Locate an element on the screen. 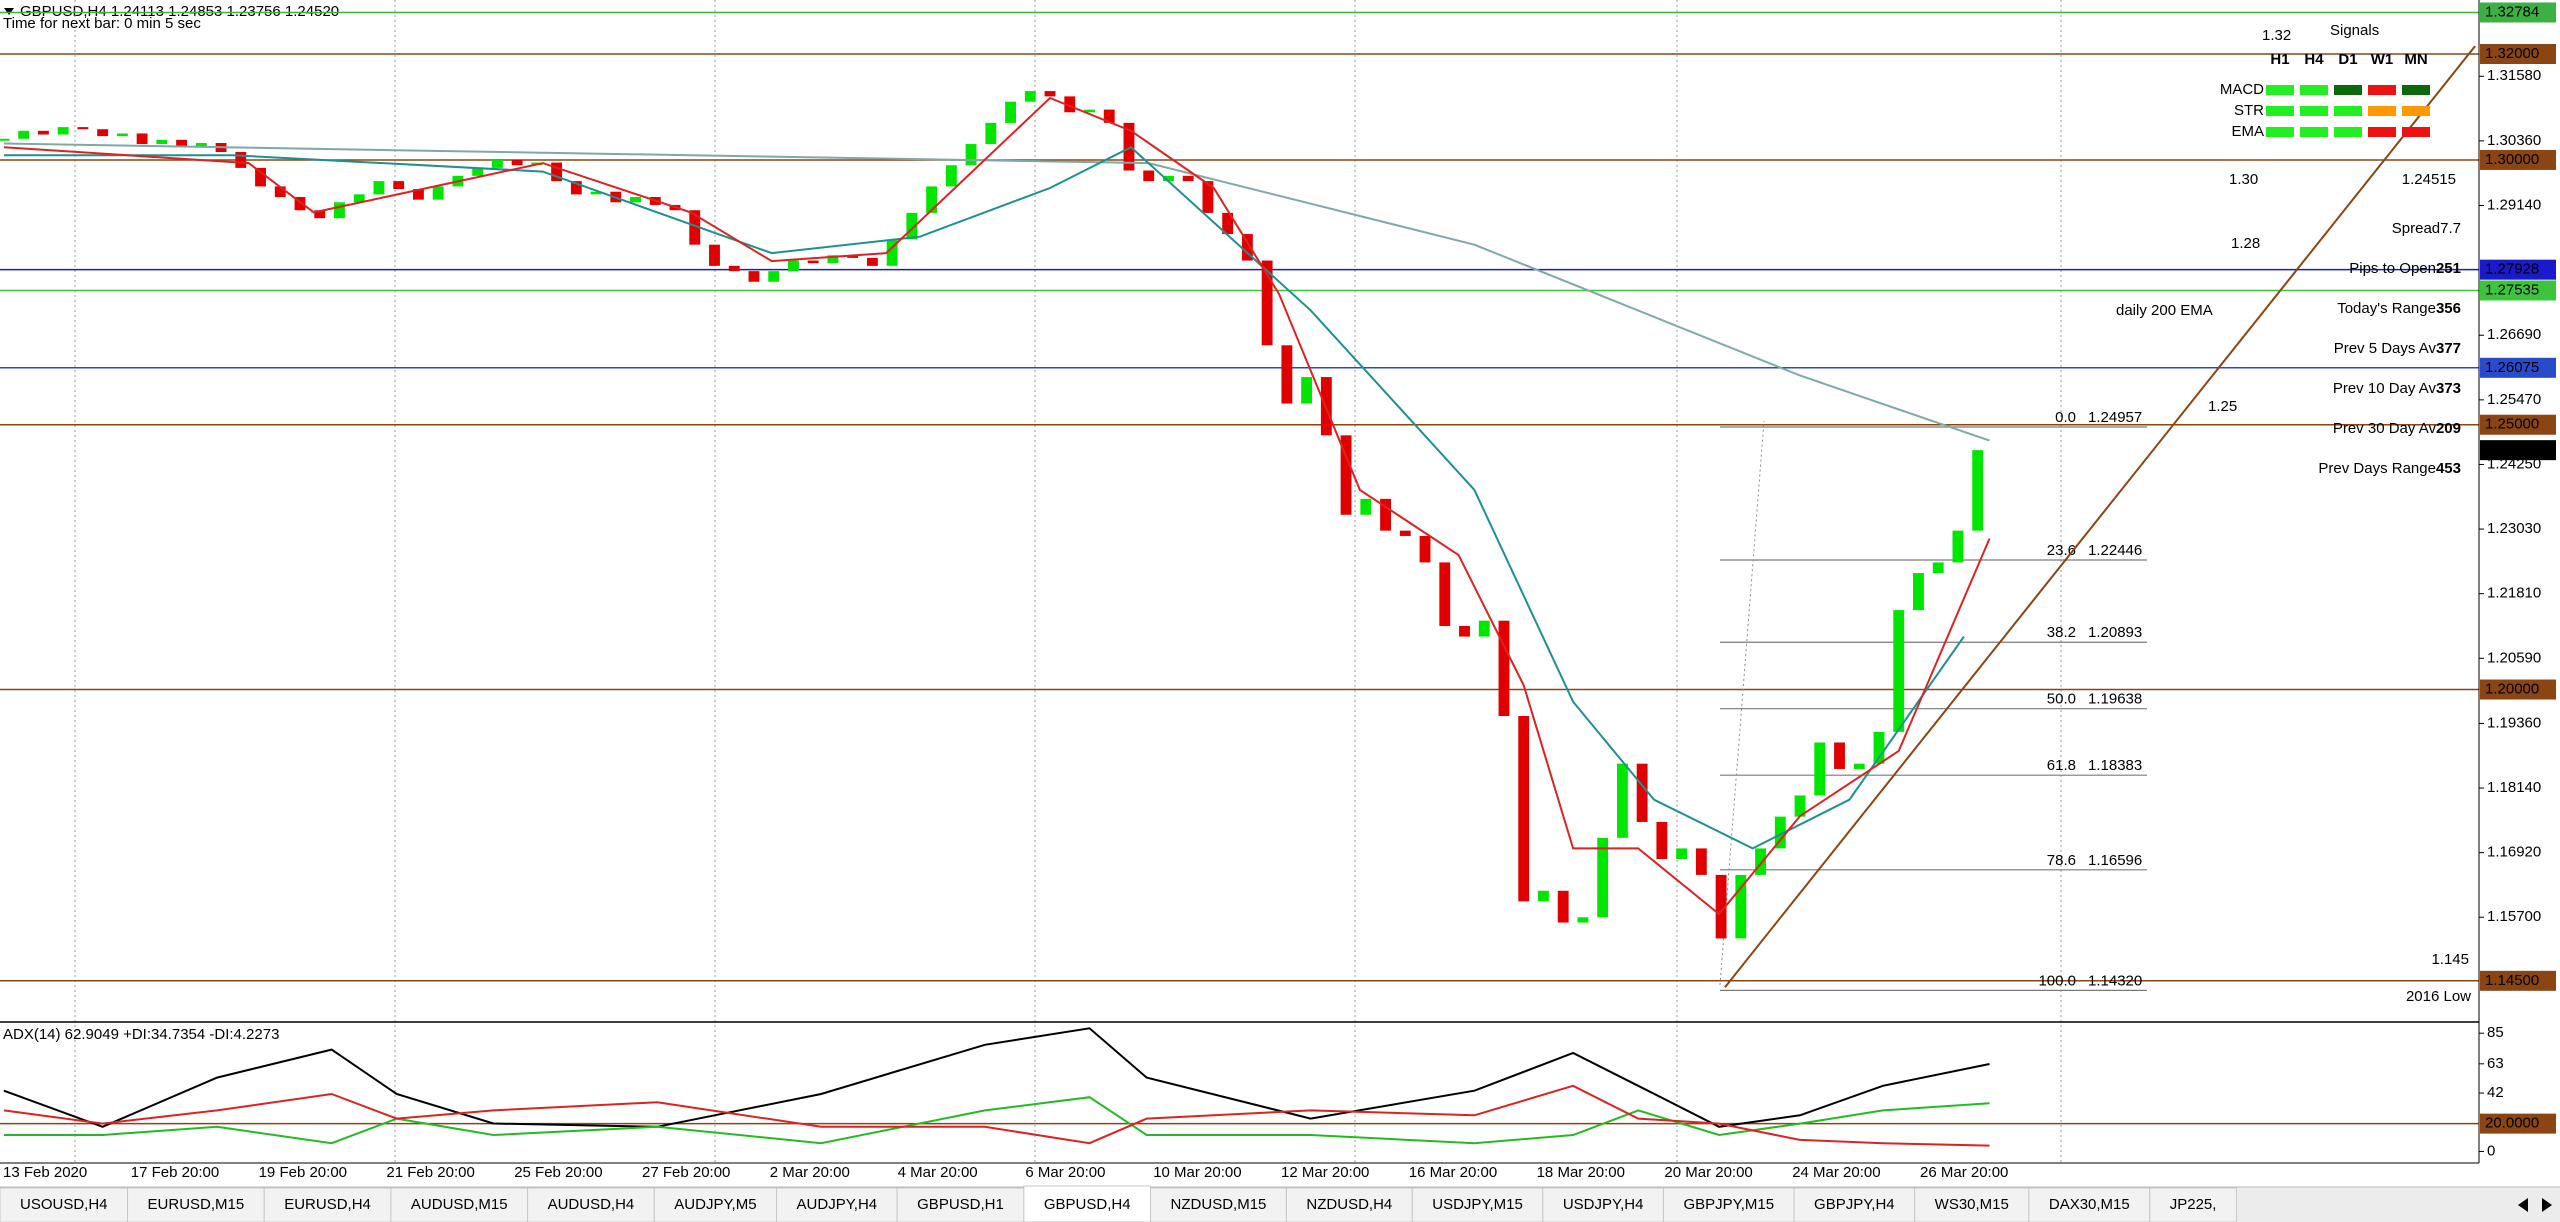 The height and width of the screenshot is (1222, 2560). tab: USOUSD,H4 is located at coordinates (64, 1204).